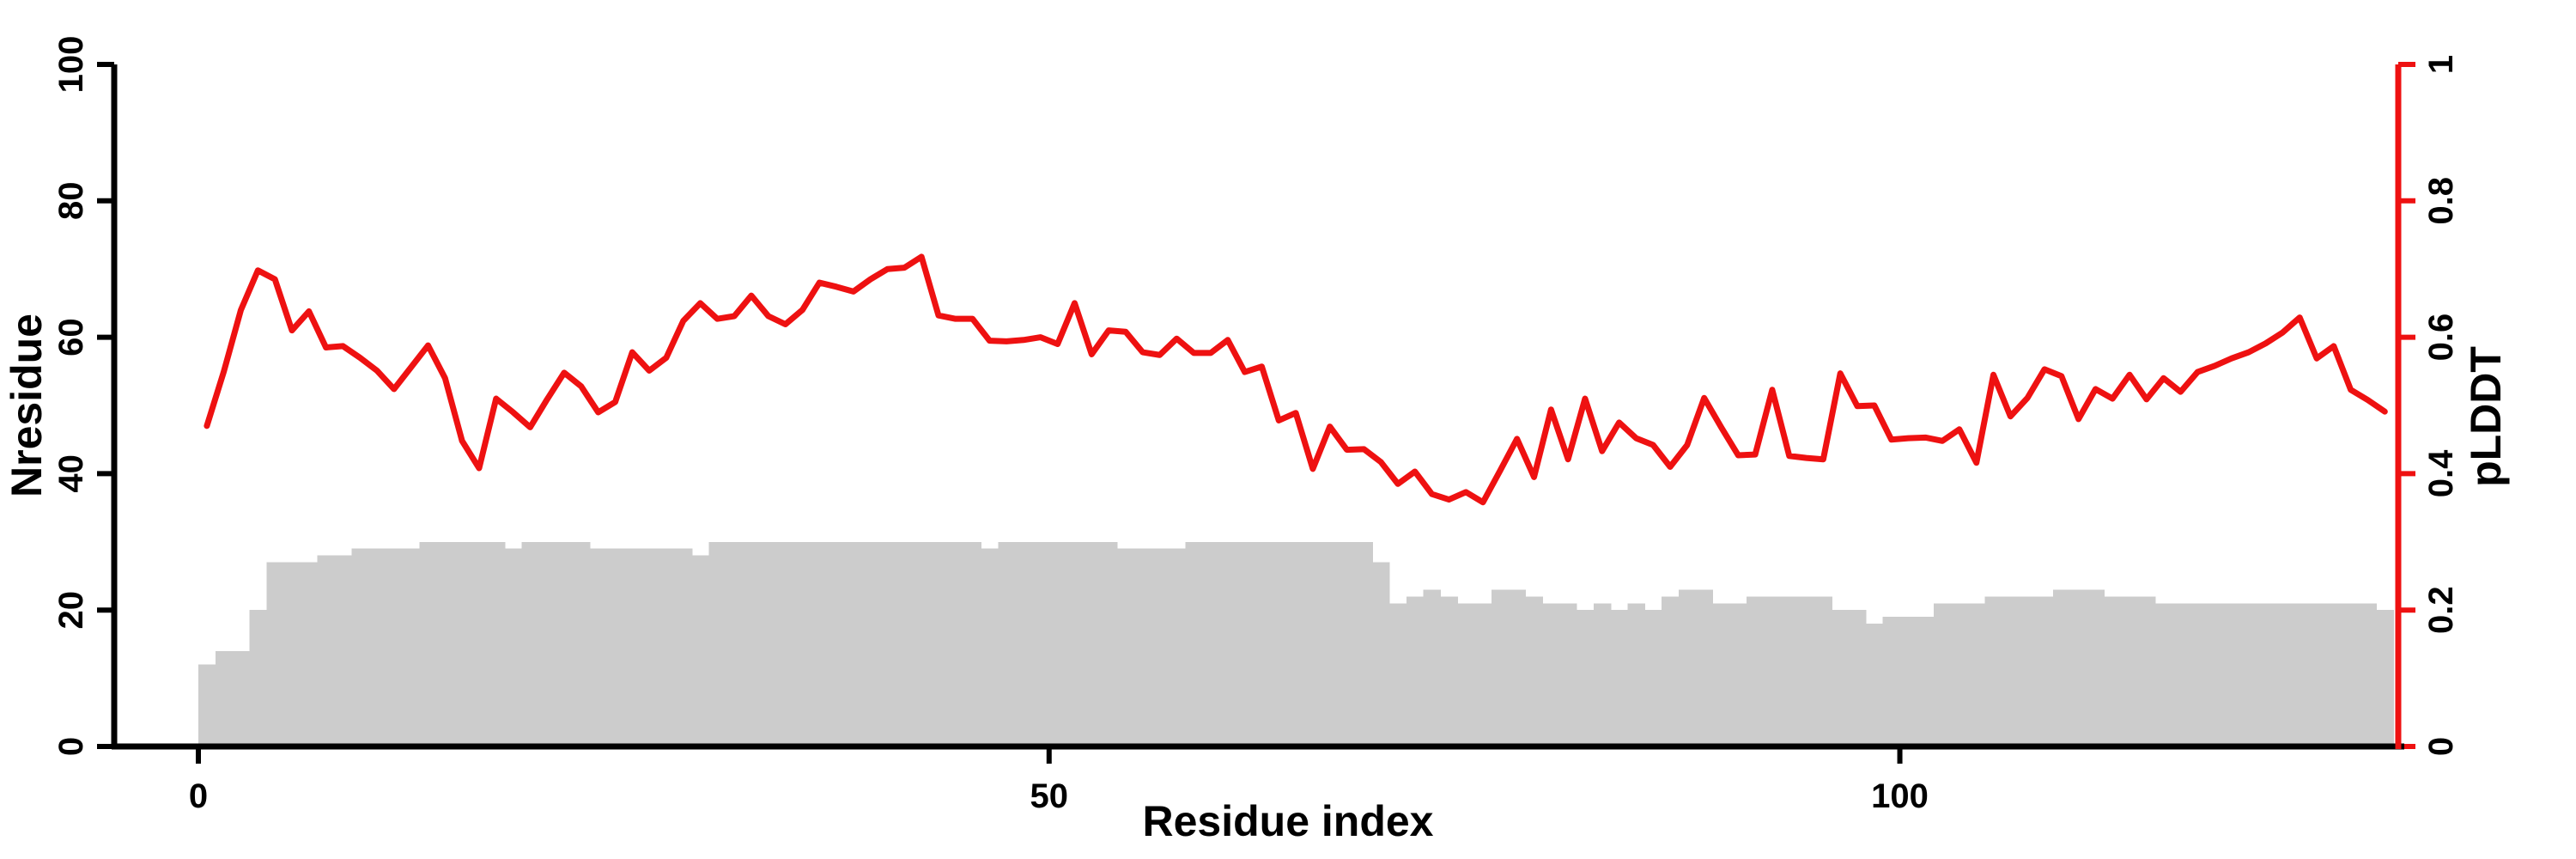  I want to click on x-axis-tick-label: 0, so click(198, 796).